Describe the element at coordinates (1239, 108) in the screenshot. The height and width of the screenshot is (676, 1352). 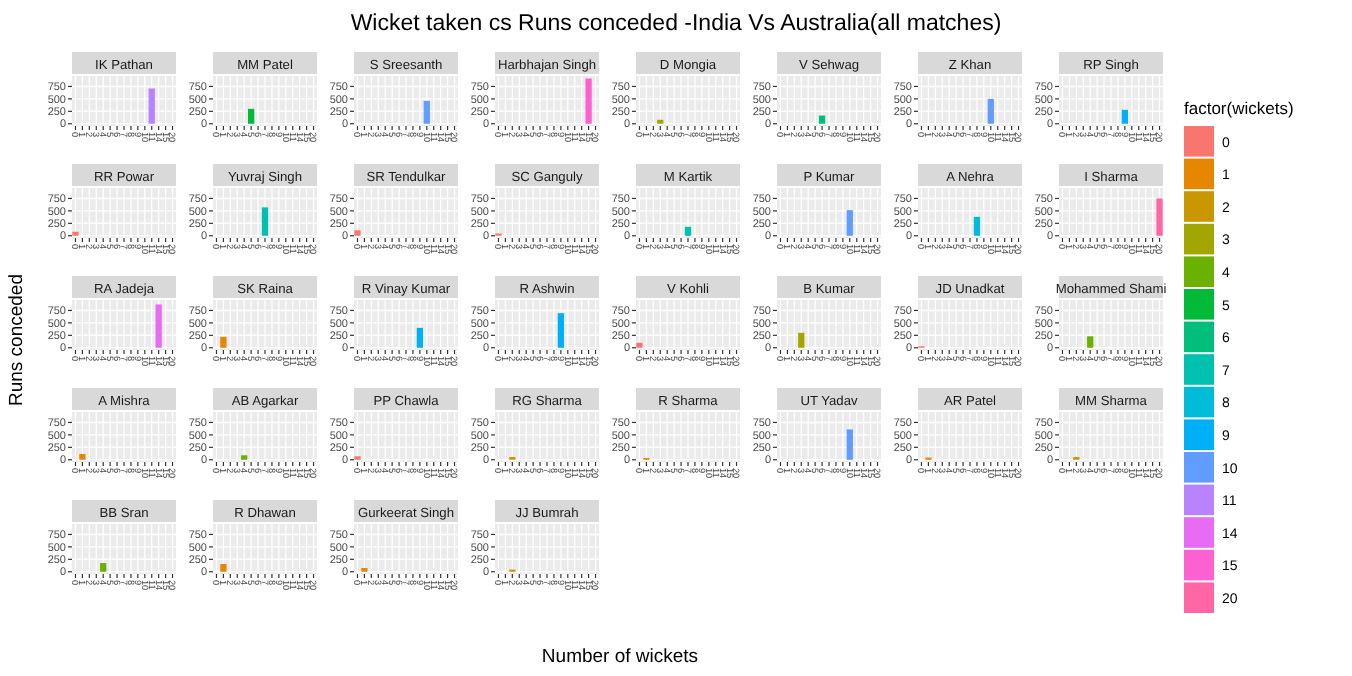
I see `legend-title: factor(wickets)` at that location.